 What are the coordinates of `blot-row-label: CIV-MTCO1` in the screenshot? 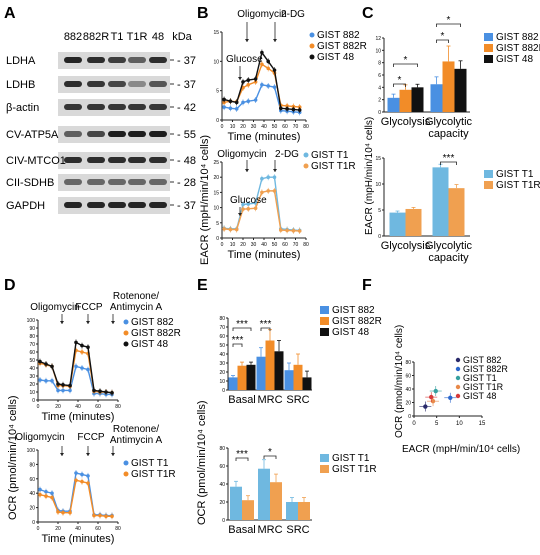 It's located at (36, 161).